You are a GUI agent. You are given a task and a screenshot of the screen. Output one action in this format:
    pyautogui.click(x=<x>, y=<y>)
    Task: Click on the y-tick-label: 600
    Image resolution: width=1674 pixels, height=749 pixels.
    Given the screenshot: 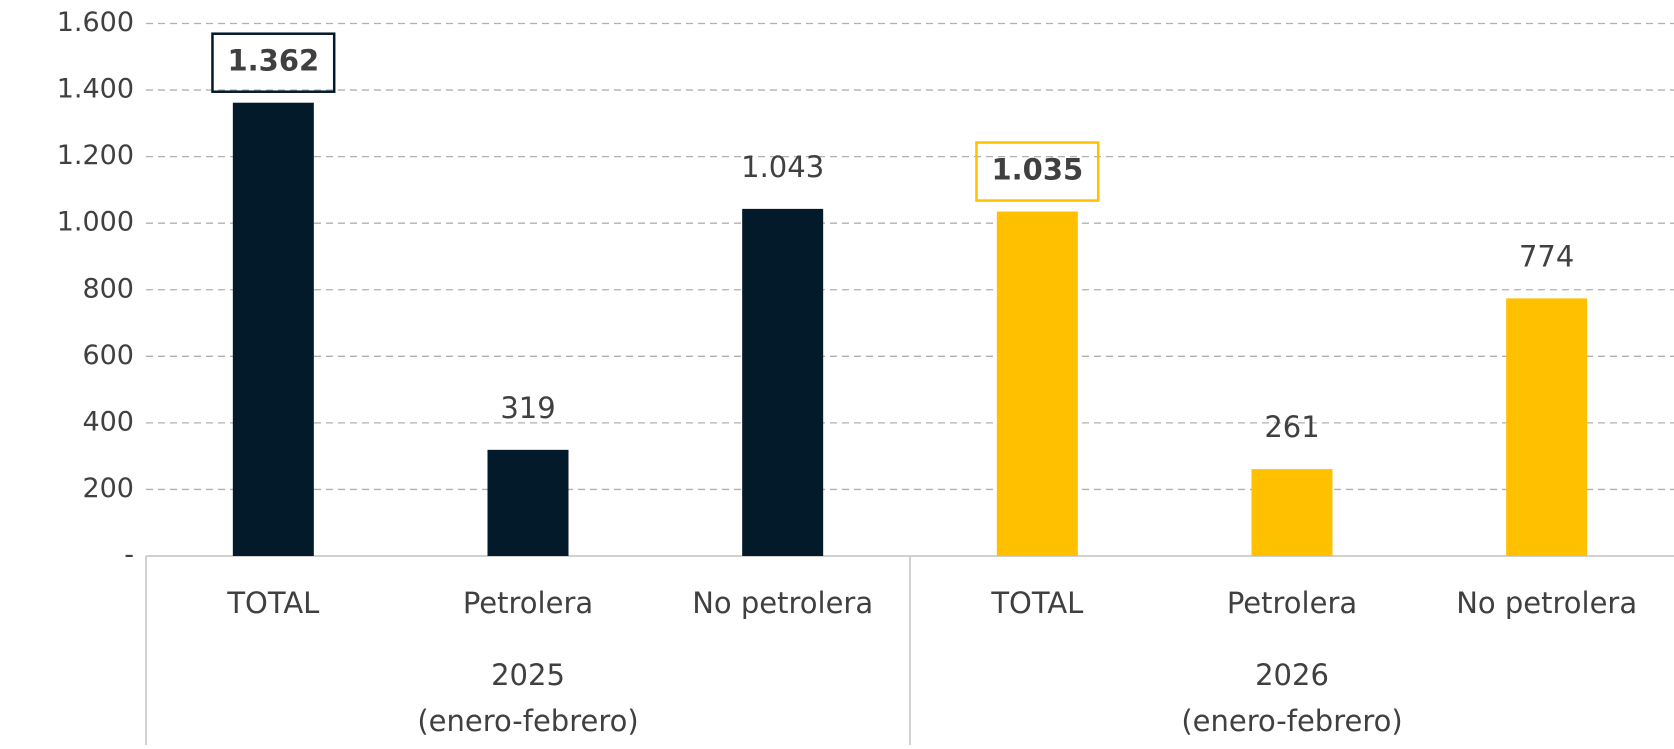 What is the action you would take?
    pyautogui.click(x=108, y=355)
    